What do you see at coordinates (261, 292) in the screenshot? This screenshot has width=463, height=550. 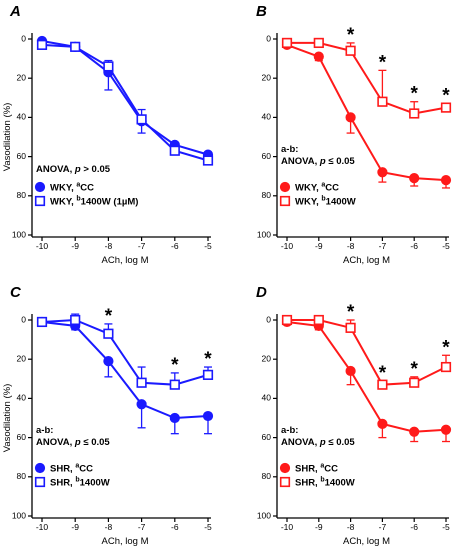 I see `panel-letter: D` at bounding box center [261, 292].